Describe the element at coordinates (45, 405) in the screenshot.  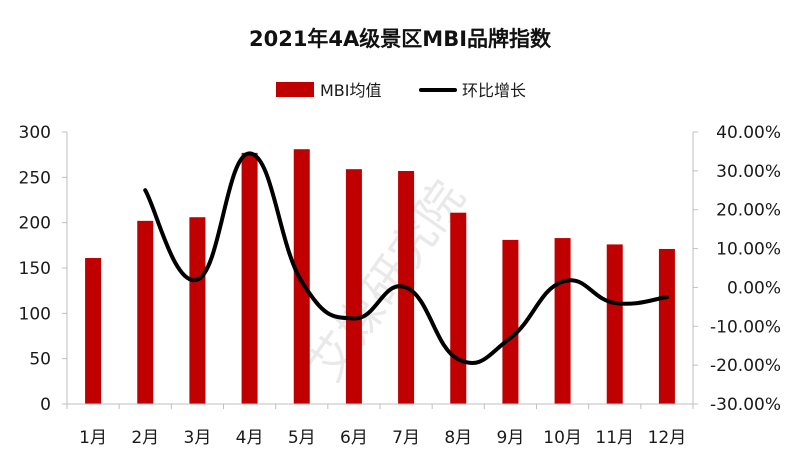
I see `y-left-tick-label: 0` at that location.